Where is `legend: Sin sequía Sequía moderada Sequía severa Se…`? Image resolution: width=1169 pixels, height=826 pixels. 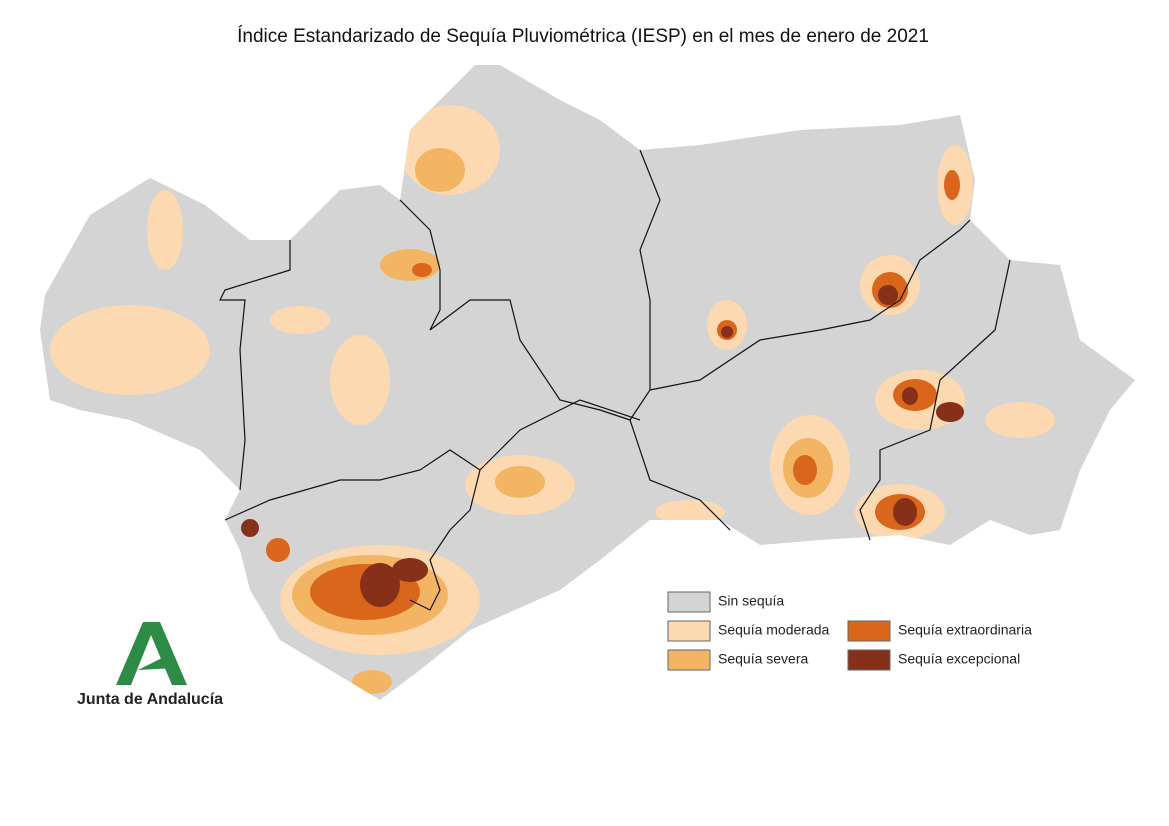 legend: Sin sequía Sequía moderada Sequía severa Se… is located at coordinates (849, 631).